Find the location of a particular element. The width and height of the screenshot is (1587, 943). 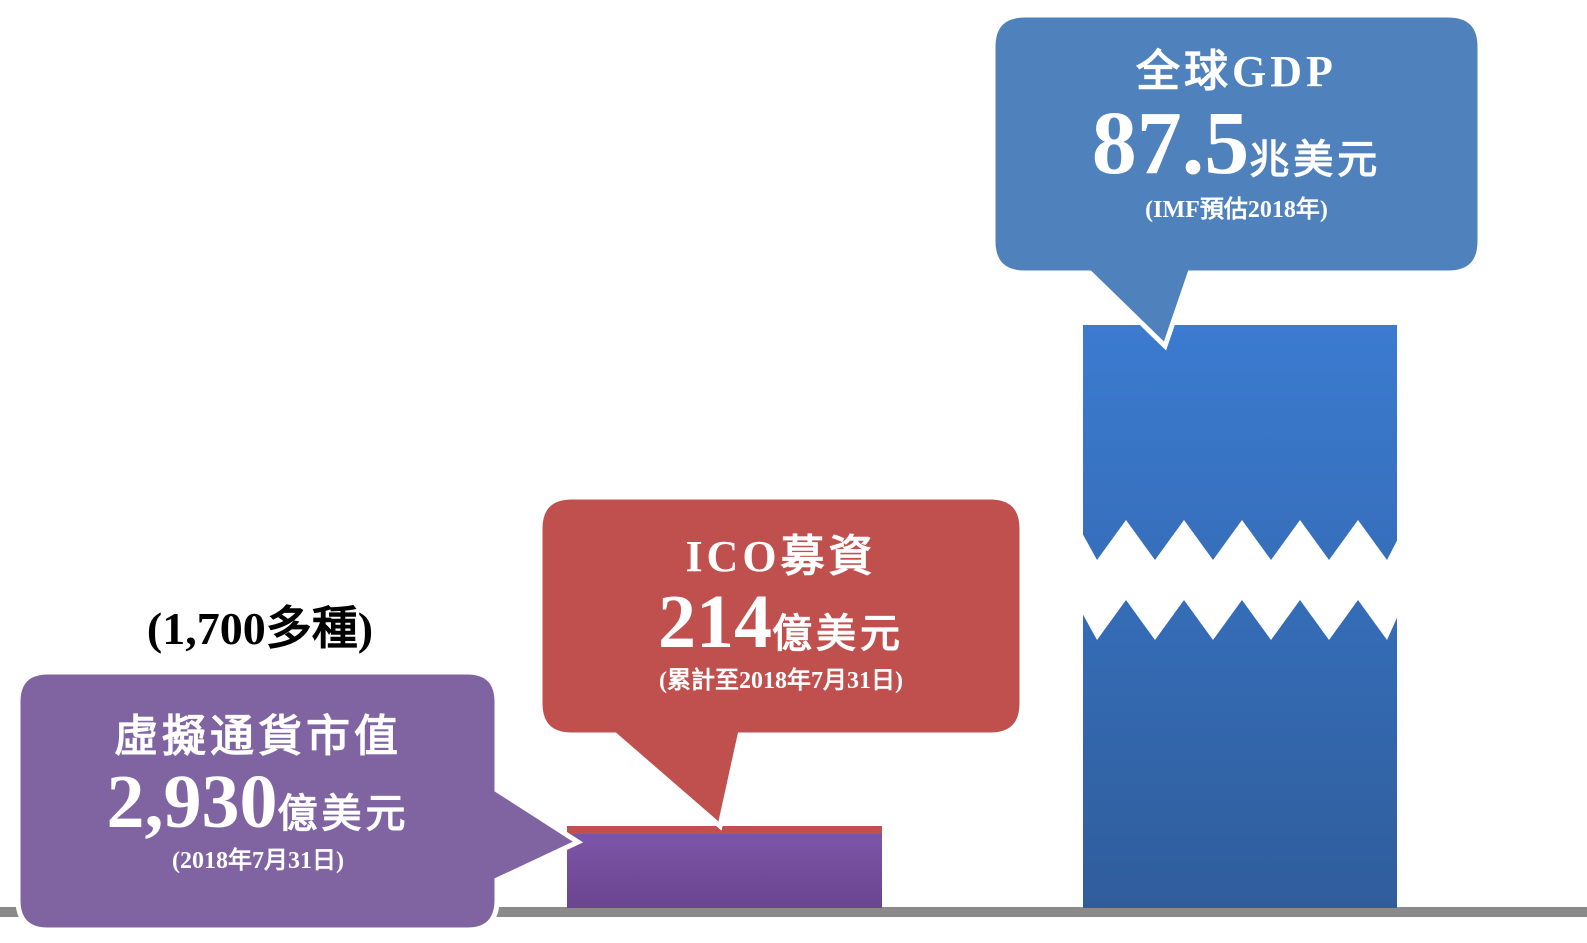

crypto-bar is located at coordinates (724, 871).